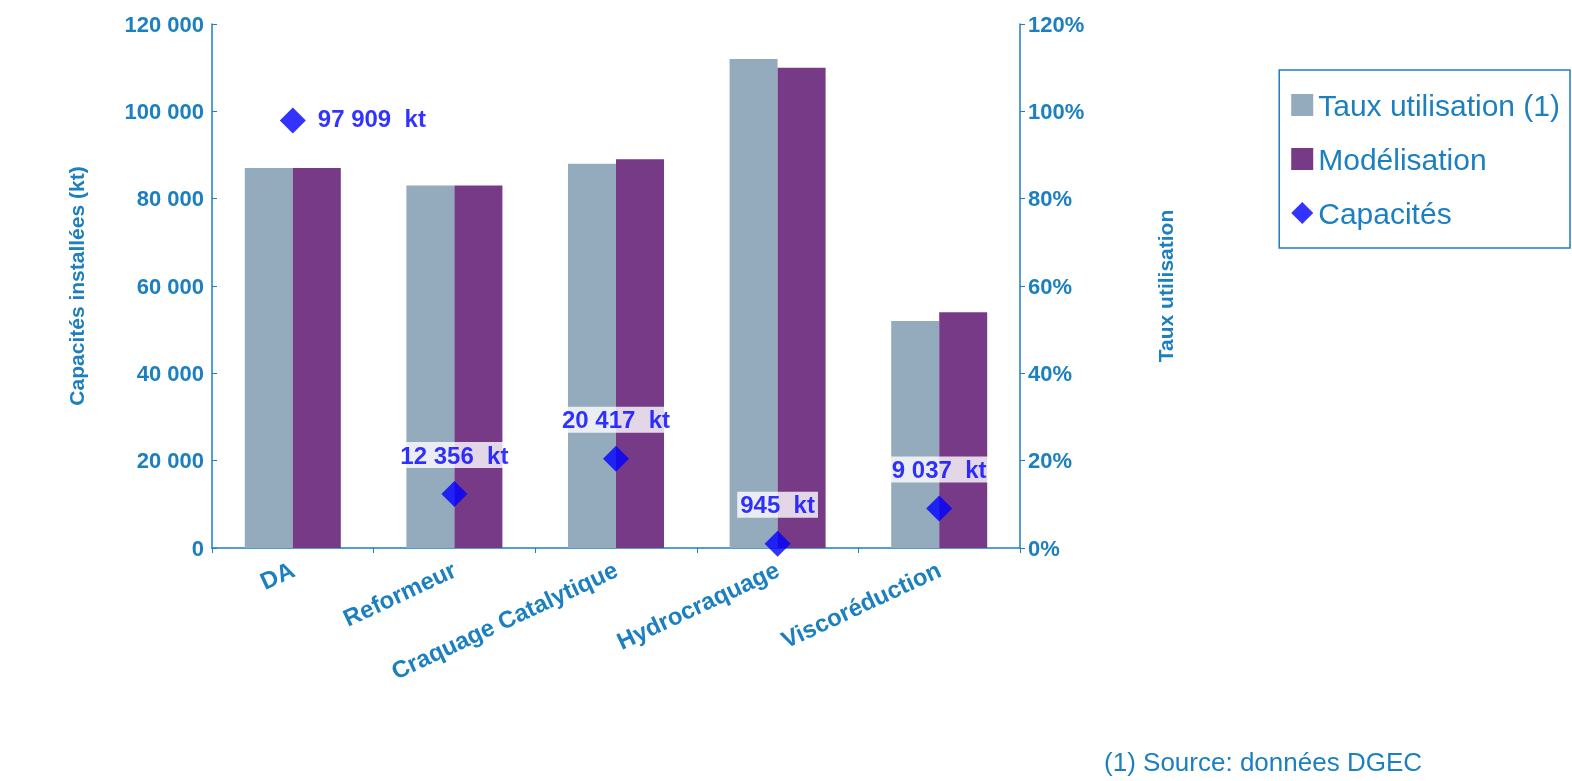 The image size is (1572, 781). Describe the element at coordinates (1165, 286) in the screenshot. I see `y2-axis-title: Taux utilisation` at that location.